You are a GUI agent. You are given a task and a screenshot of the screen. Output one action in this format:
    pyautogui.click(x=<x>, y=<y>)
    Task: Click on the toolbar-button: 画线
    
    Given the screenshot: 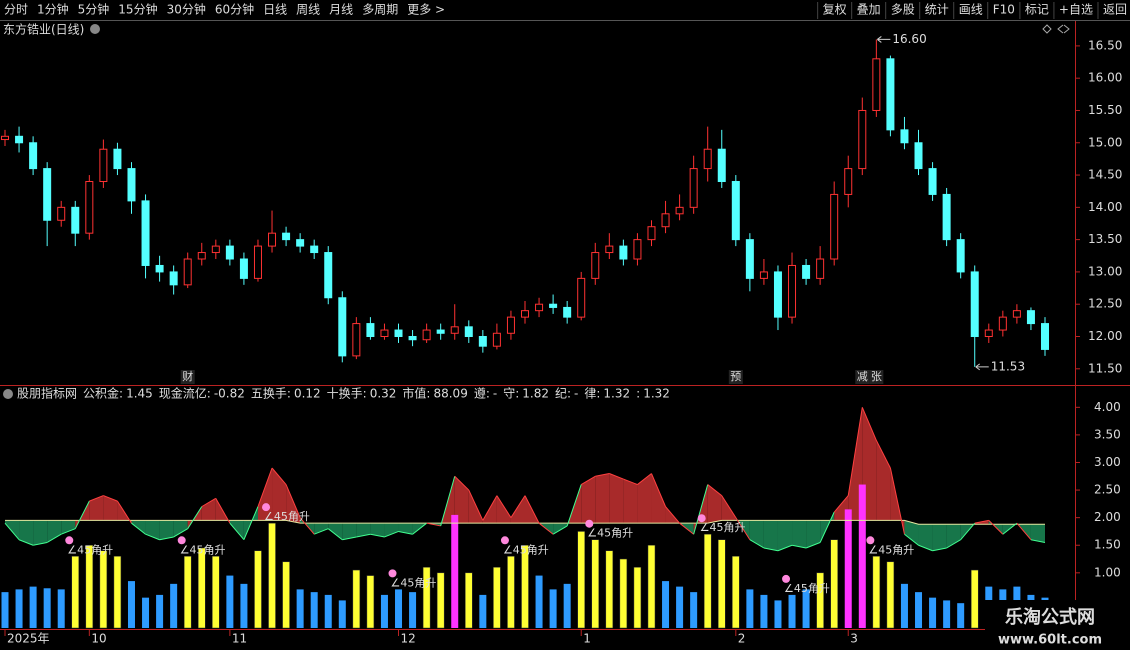 What is the action you would take?
    pyautogui.click(x=971, y=10)
    